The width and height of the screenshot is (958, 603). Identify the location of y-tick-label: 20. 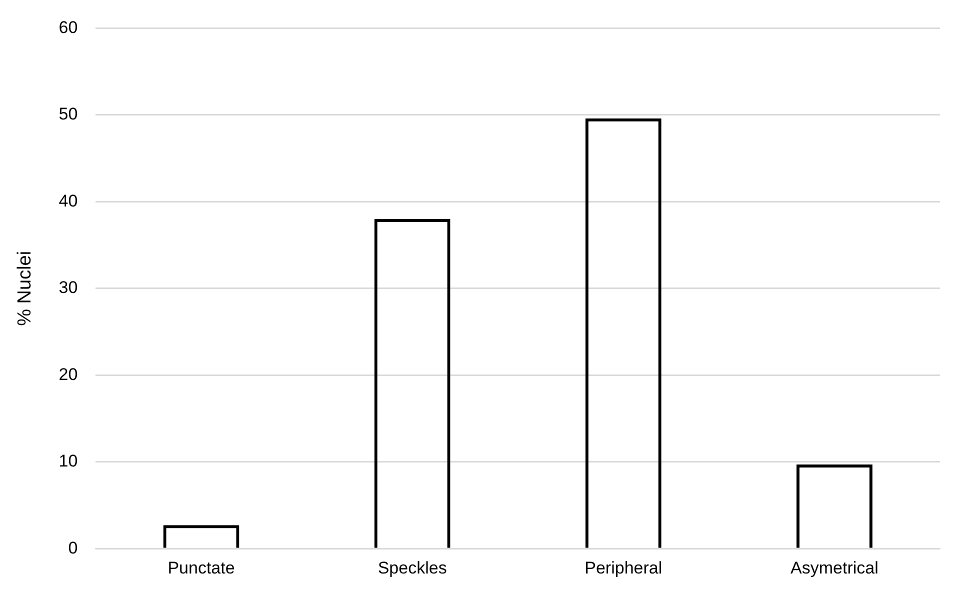
(68, 374).